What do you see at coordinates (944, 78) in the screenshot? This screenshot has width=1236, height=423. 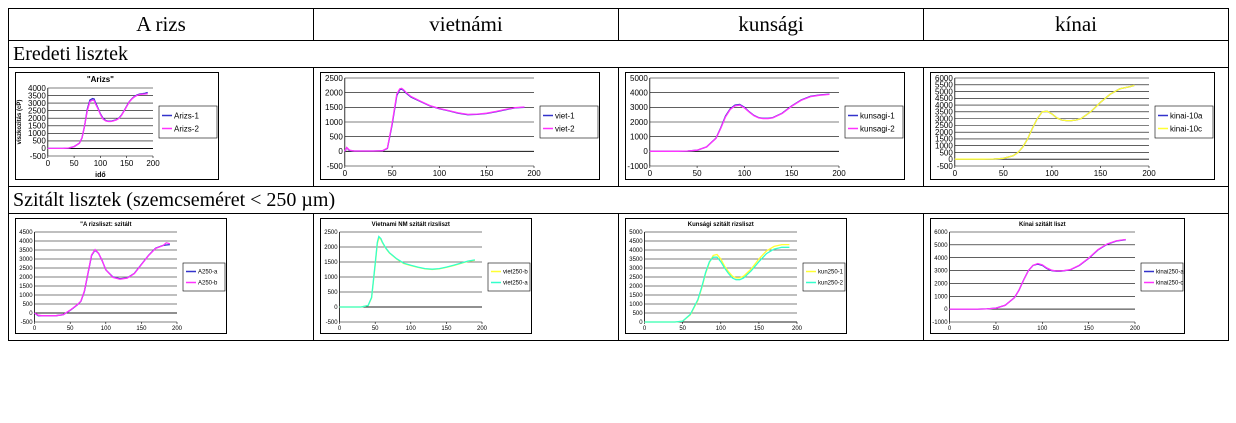 I see `y-tick-label: 6000` at bounding box center [944, 78].